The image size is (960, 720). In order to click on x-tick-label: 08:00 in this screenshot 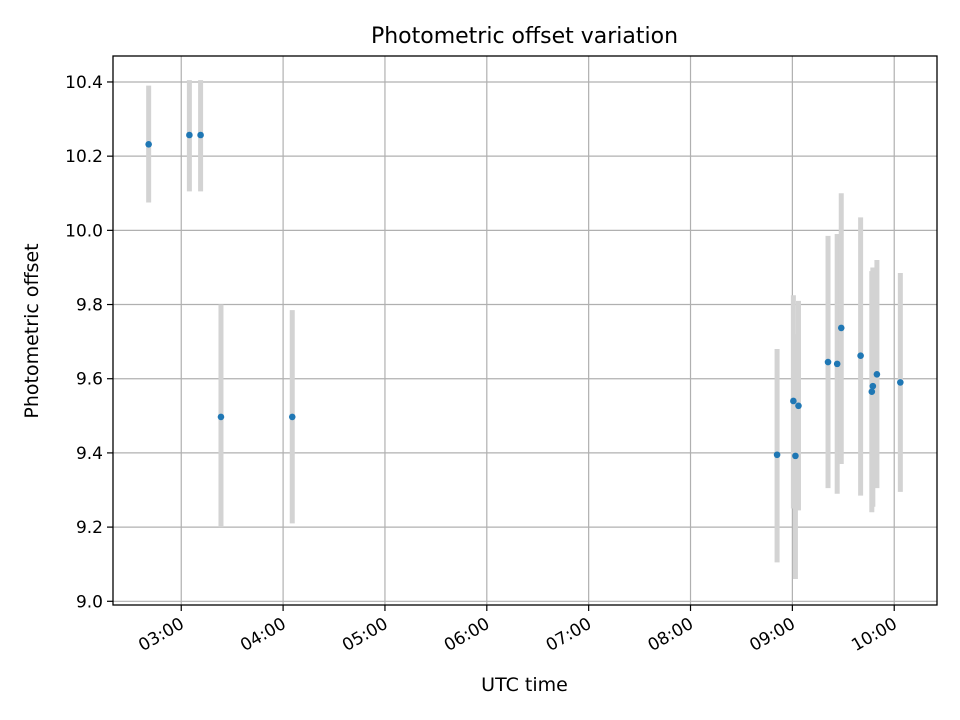, I will do `click(671, 635)`.